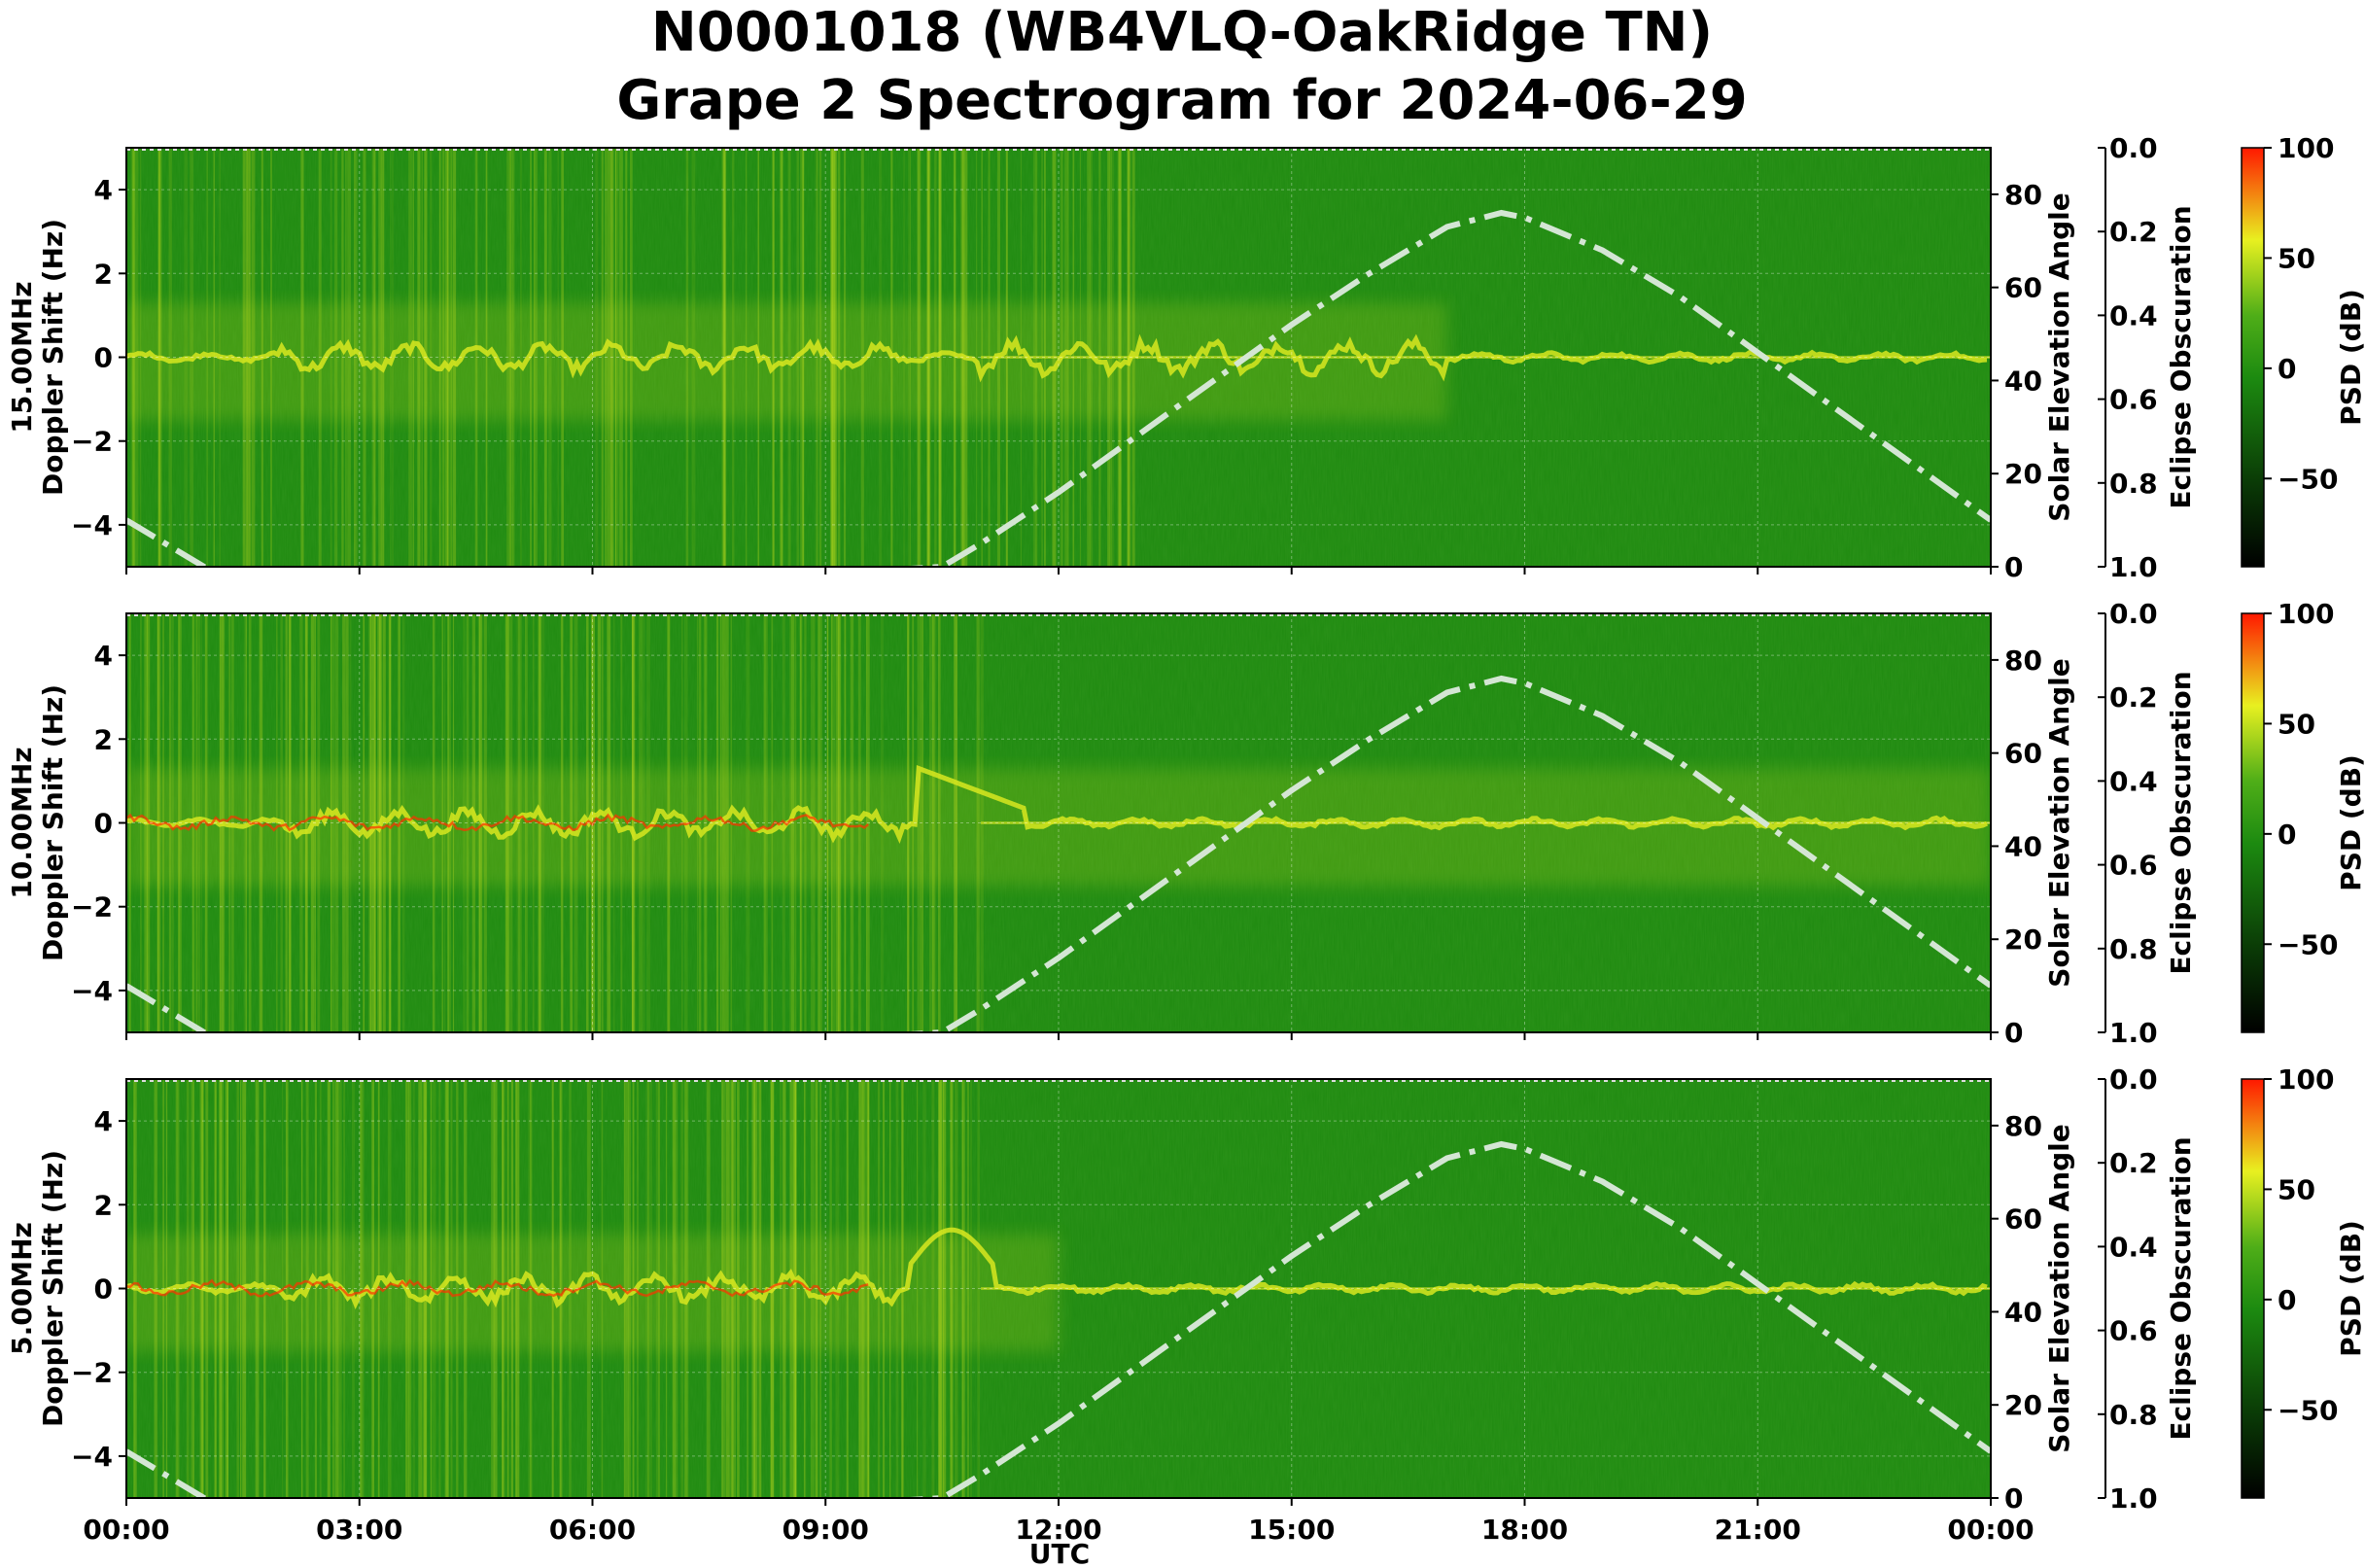 The height and width of the screenshot is (1568, 2365). I want to click on chart-title-line1: N0001018 (WB4VLQ-OakRidge TN), so click(1182, 32).